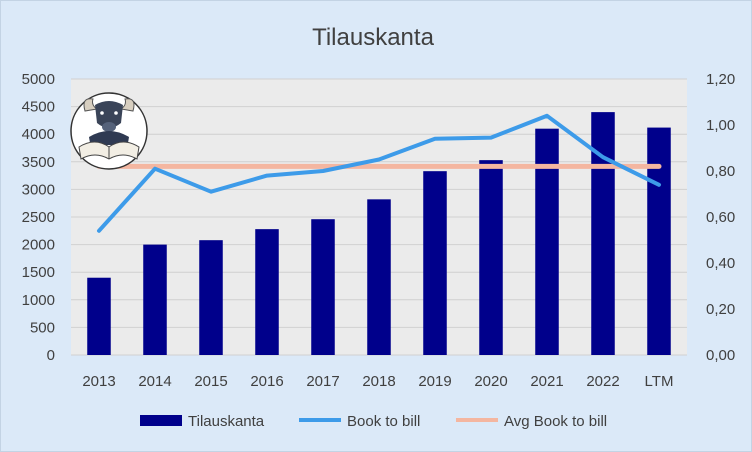 Image resolution: width=752 pixels, height=452 pixels. Describe the element at coordinates (38, 134) in the screenshot. I see `left-tick-label: 4000` at that location.